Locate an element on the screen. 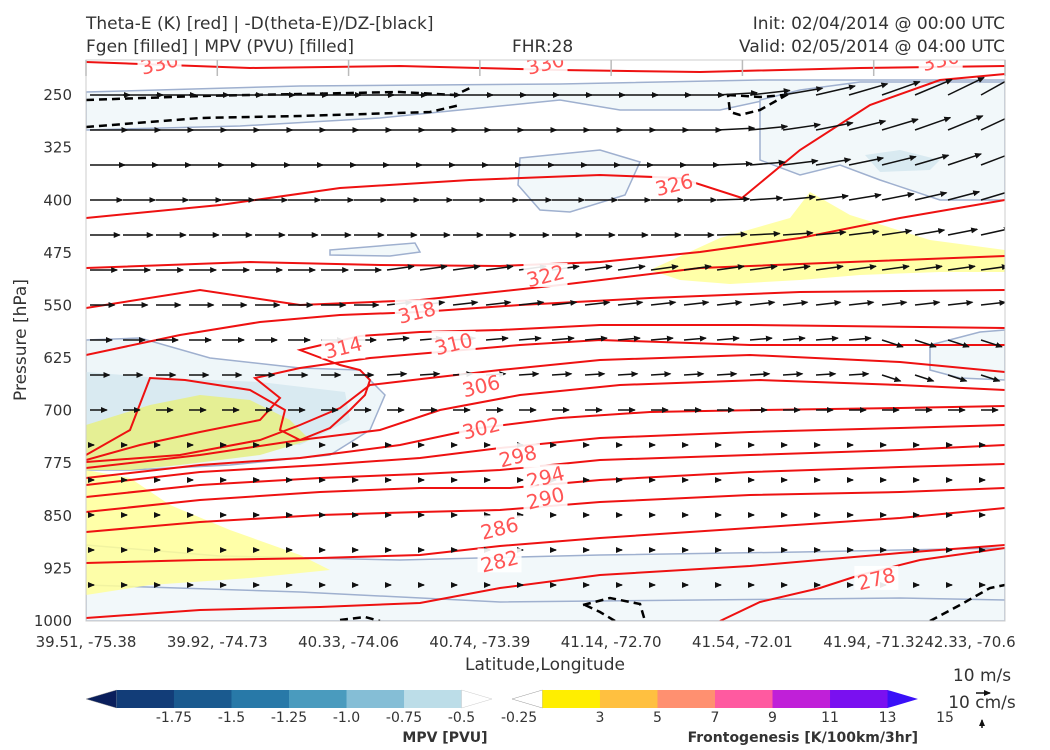 This screenshot has width=1050, height=750. y-tick-label: 250 is located at coordinates (57, 95).